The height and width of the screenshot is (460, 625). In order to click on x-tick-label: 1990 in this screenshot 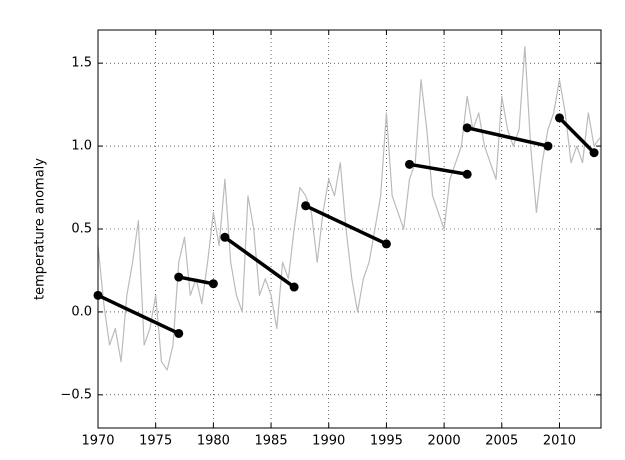, I will do `click(328, 441)`.